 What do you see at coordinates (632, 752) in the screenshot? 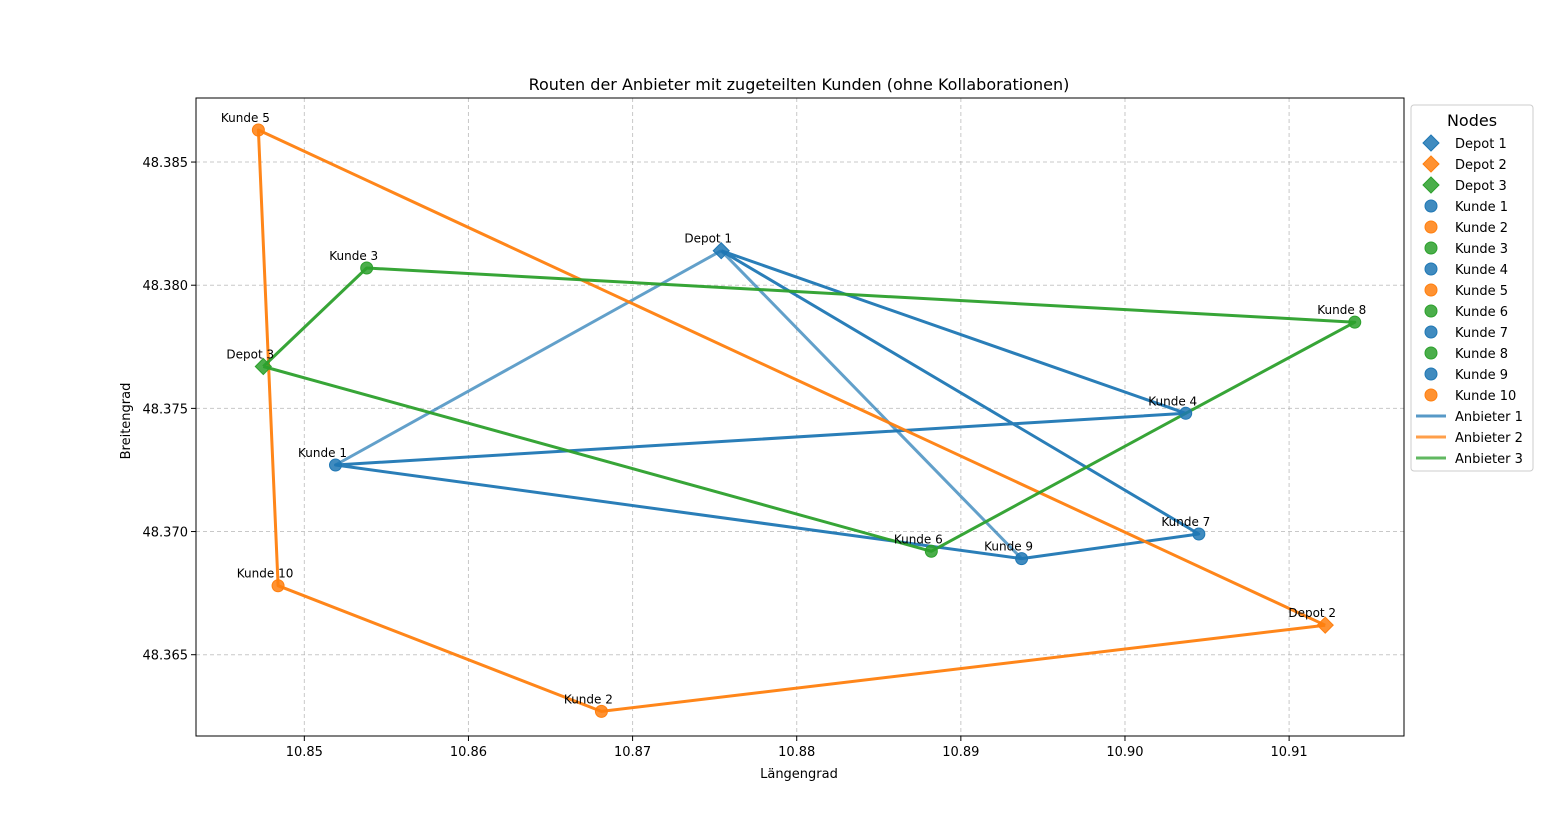
I see `x-tick-label: 10.87` at bounding box center [632, 752].